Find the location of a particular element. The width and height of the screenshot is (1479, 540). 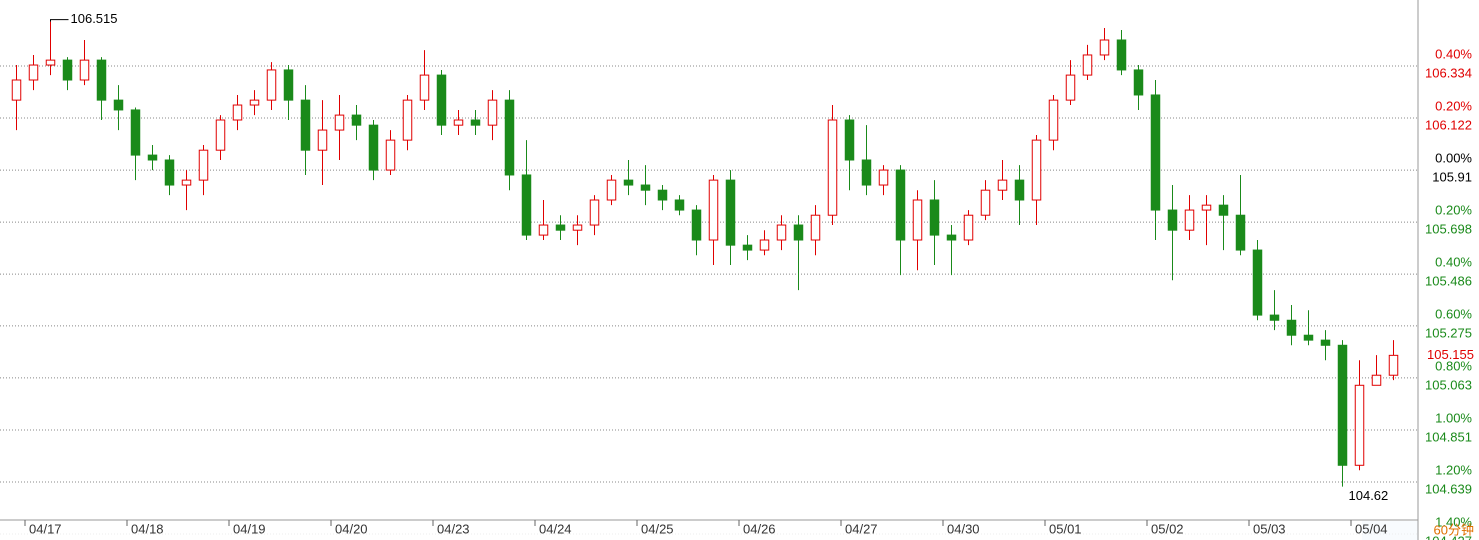

x-tick-label: 04/25 is located at coordinates (657, 528).